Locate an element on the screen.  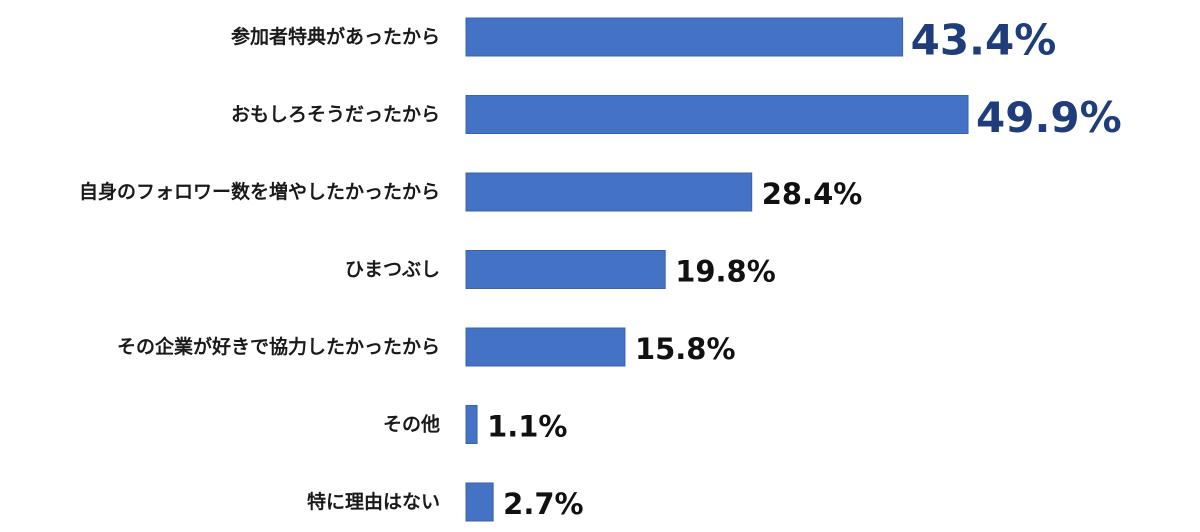
value-label: 1.1% is located at coordinates (527, 427).